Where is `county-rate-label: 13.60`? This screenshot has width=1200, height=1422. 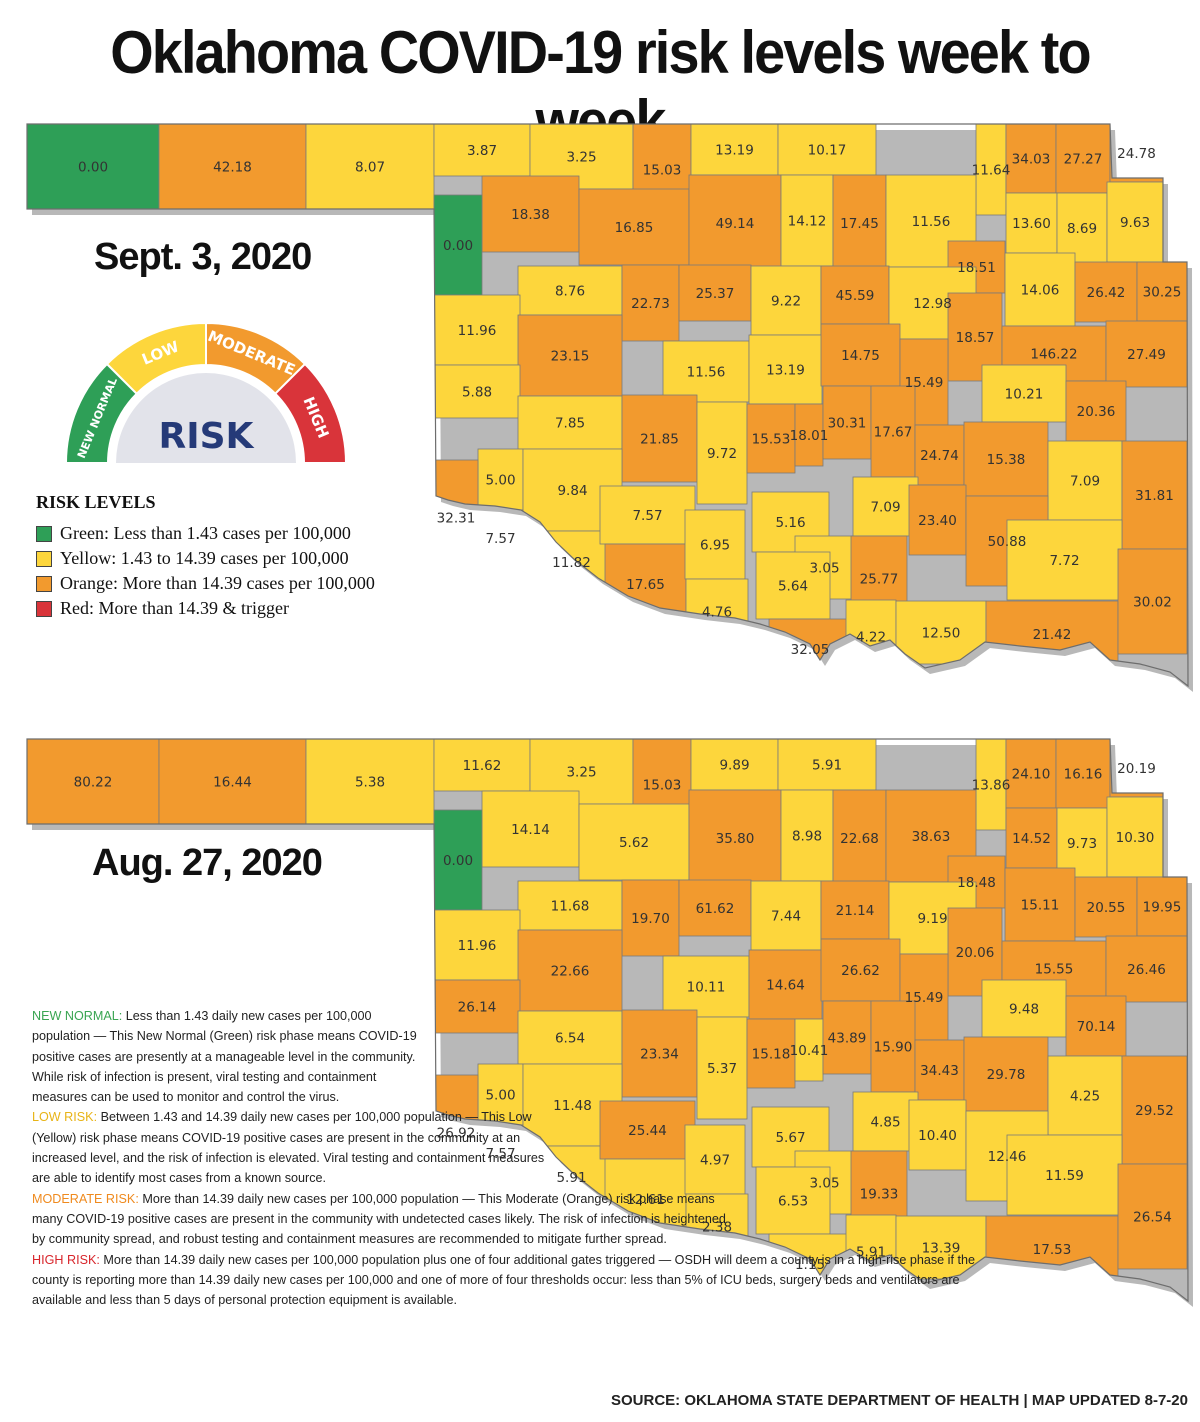
county-rate-label: 13.60 is located at coordinates (1031, 224).